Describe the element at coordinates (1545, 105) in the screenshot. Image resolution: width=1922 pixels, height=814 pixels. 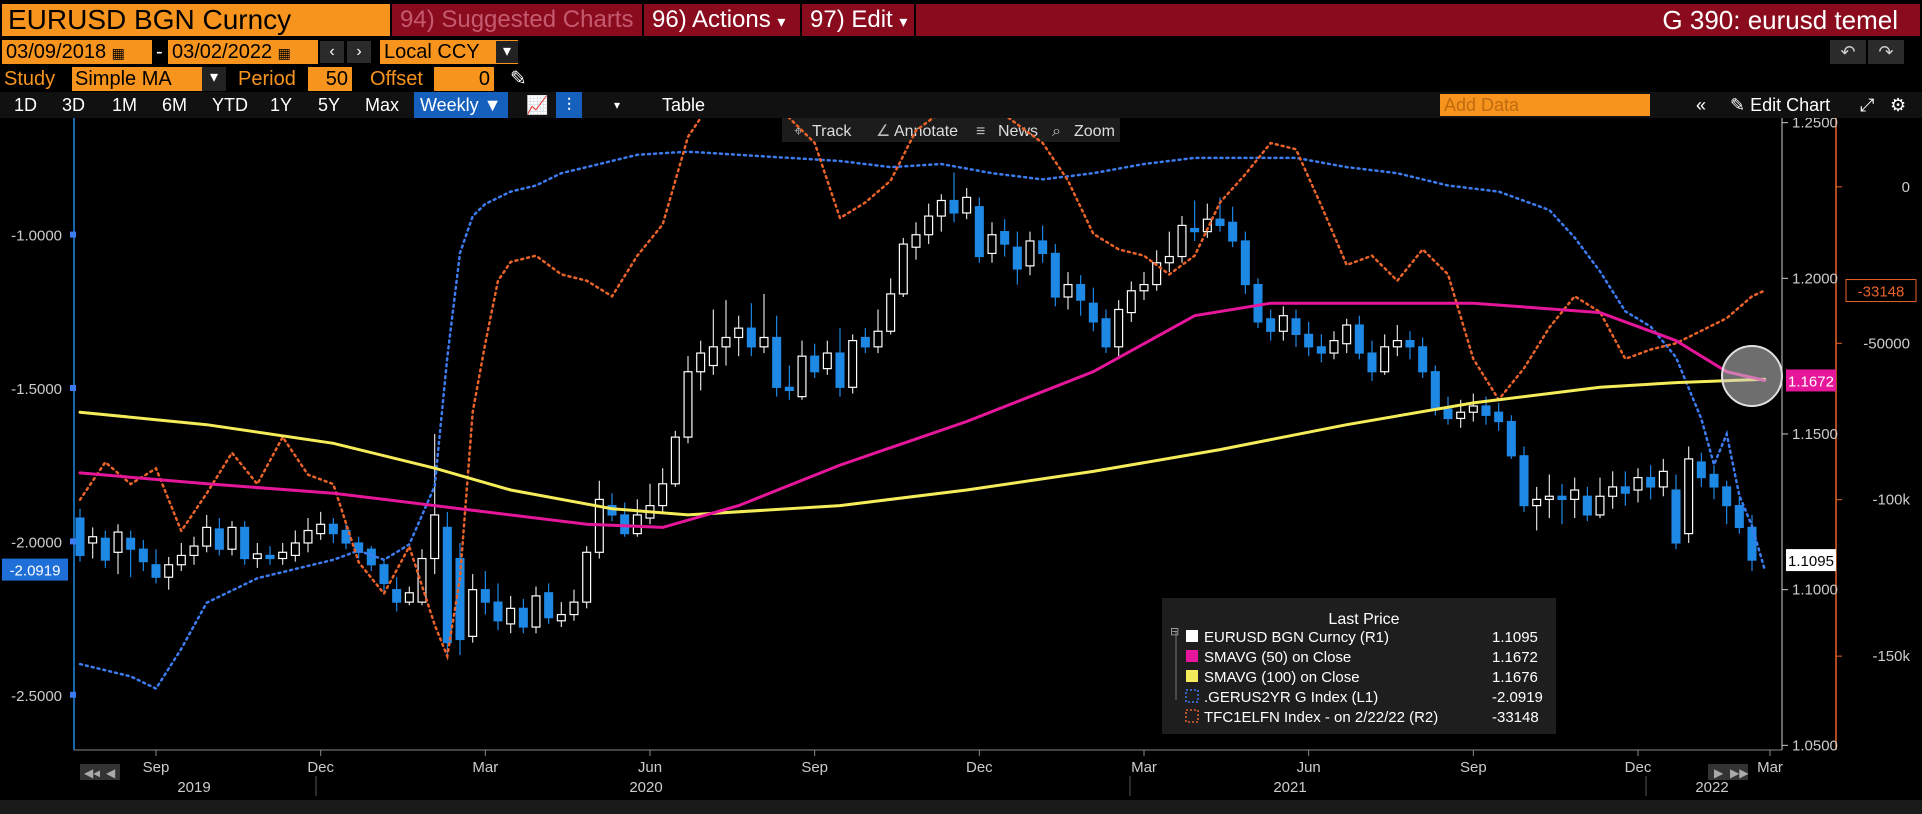
I see `add-data-input: Add Data` at that location.